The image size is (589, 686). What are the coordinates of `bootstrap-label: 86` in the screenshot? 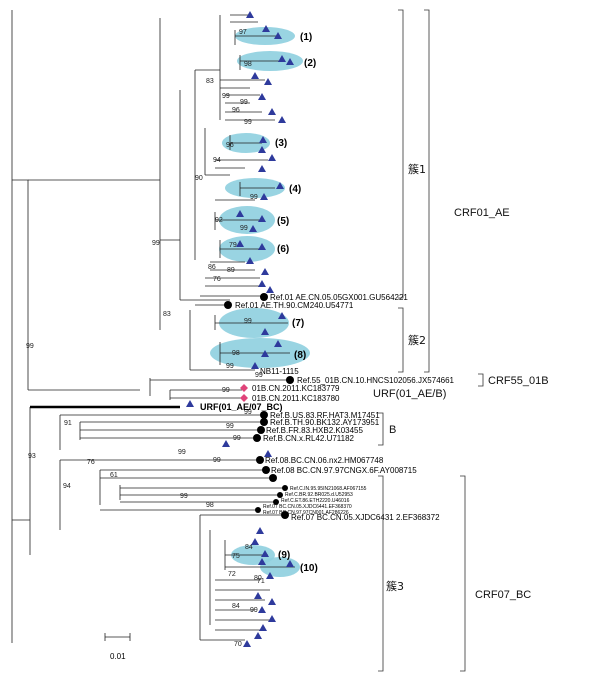 It's located at (212, 267).